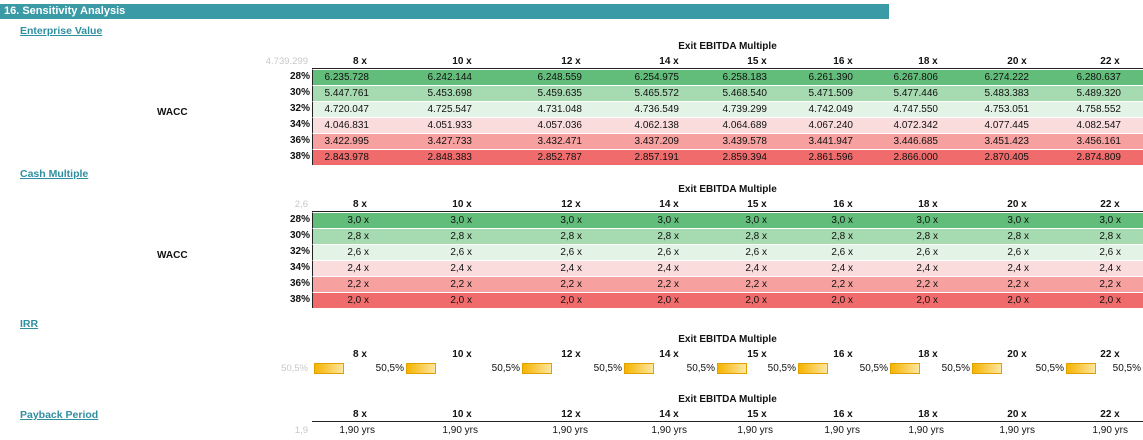  What do you see at coordinates (1099, 93) in the screenshot?
I see `ev-cell: 5.489.320` at bounding box center [1099, 93].